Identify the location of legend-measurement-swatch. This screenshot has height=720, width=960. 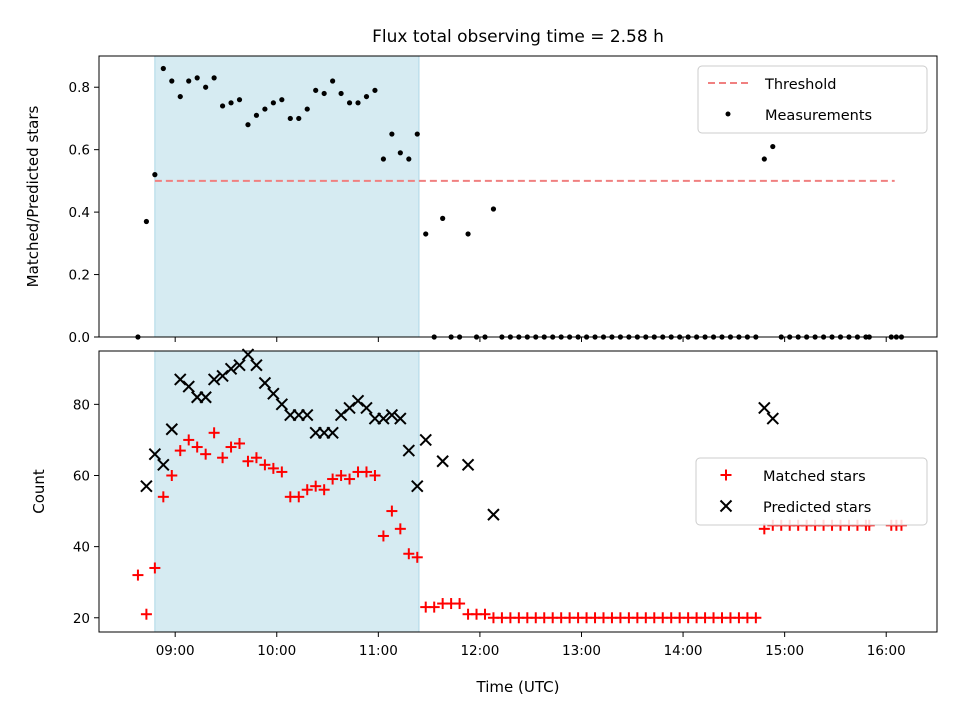
(728, 114).